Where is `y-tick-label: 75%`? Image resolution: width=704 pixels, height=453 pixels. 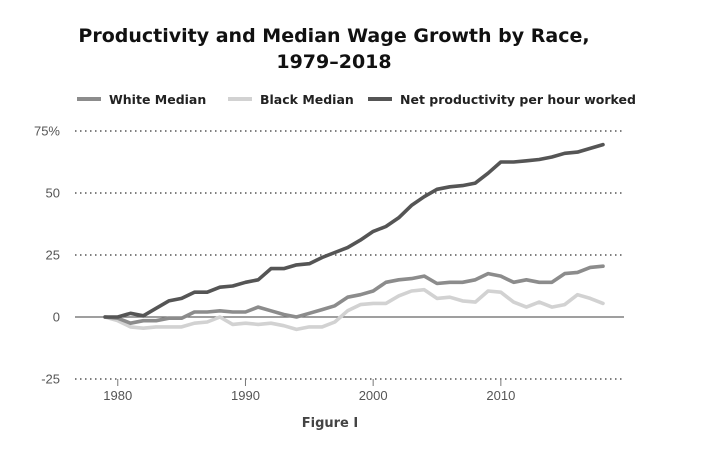 y-tick-label: 75% is located at coordinates (47, 131).